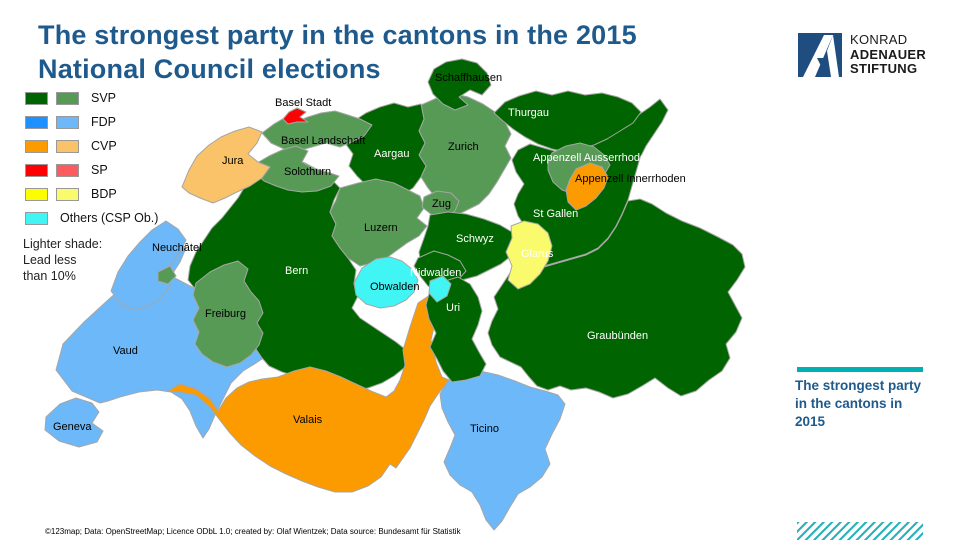 The width and height of the screenshot is (960, 540). What do you see at coordinates (555, 214) in the screenshot?
I see `canton-label-st_gallen: St Gallen` at bounding box center [555, 214].